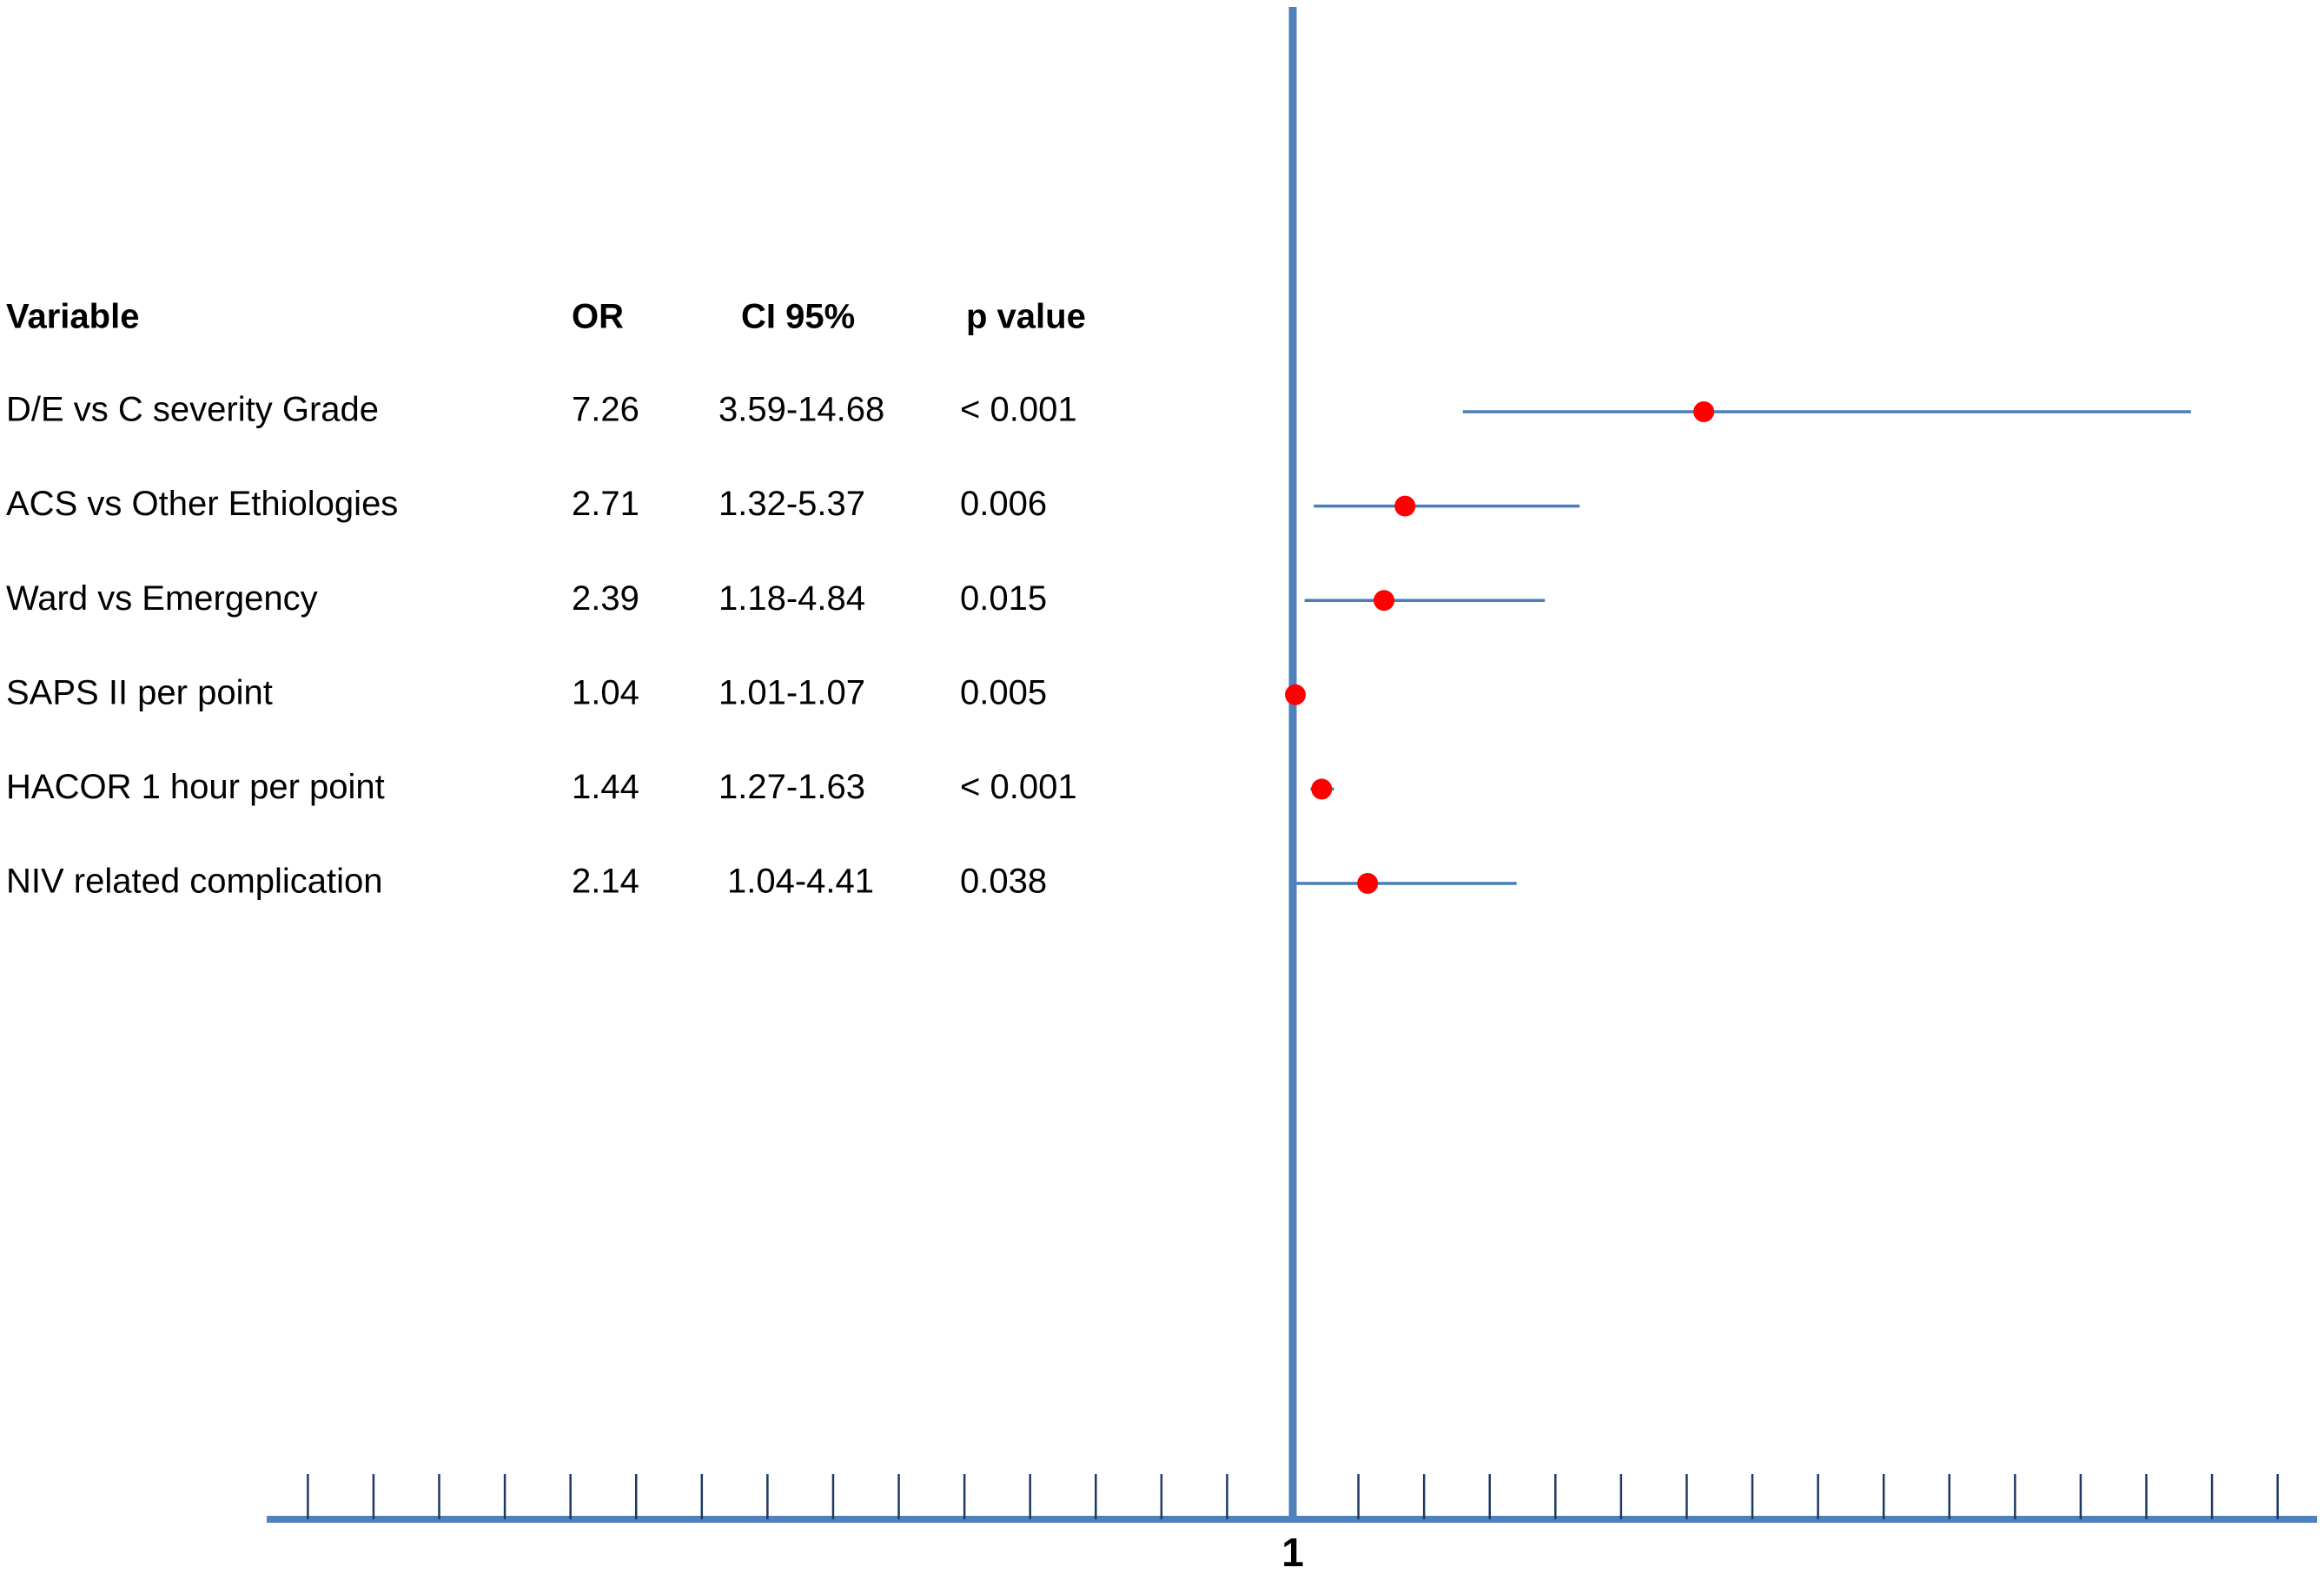  What do you see at coordinates (605, 692) in the screenshot?
I see `or-value: 1.04` at bounding box center [605, 692].